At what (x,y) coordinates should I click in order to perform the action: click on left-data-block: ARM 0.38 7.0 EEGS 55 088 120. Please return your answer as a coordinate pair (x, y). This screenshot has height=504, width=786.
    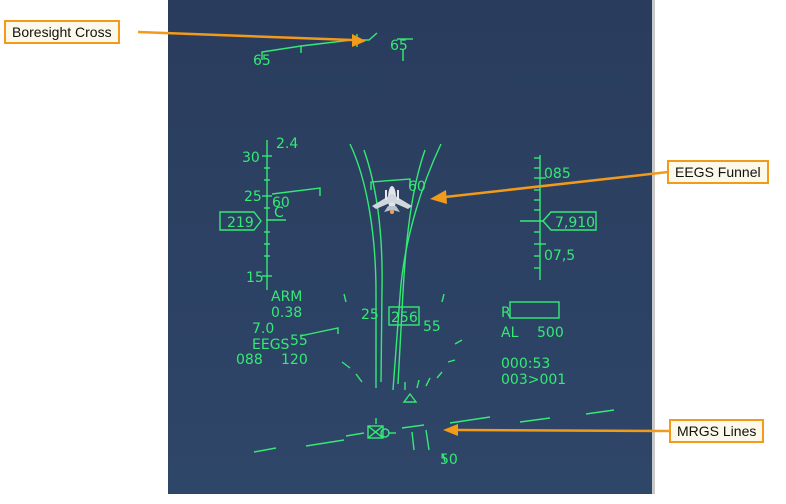
    Looking at the image, I should click on (287, 328).